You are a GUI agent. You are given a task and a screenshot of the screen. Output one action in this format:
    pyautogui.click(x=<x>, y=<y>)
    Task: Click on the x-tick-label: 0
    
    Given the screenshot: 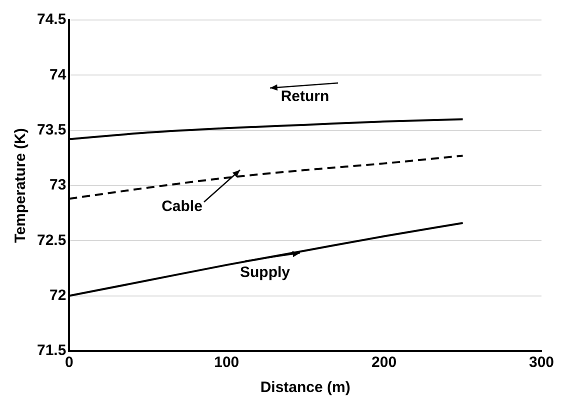 What is the action you would take?
    pyautogui.click(x=69, y=363)
    